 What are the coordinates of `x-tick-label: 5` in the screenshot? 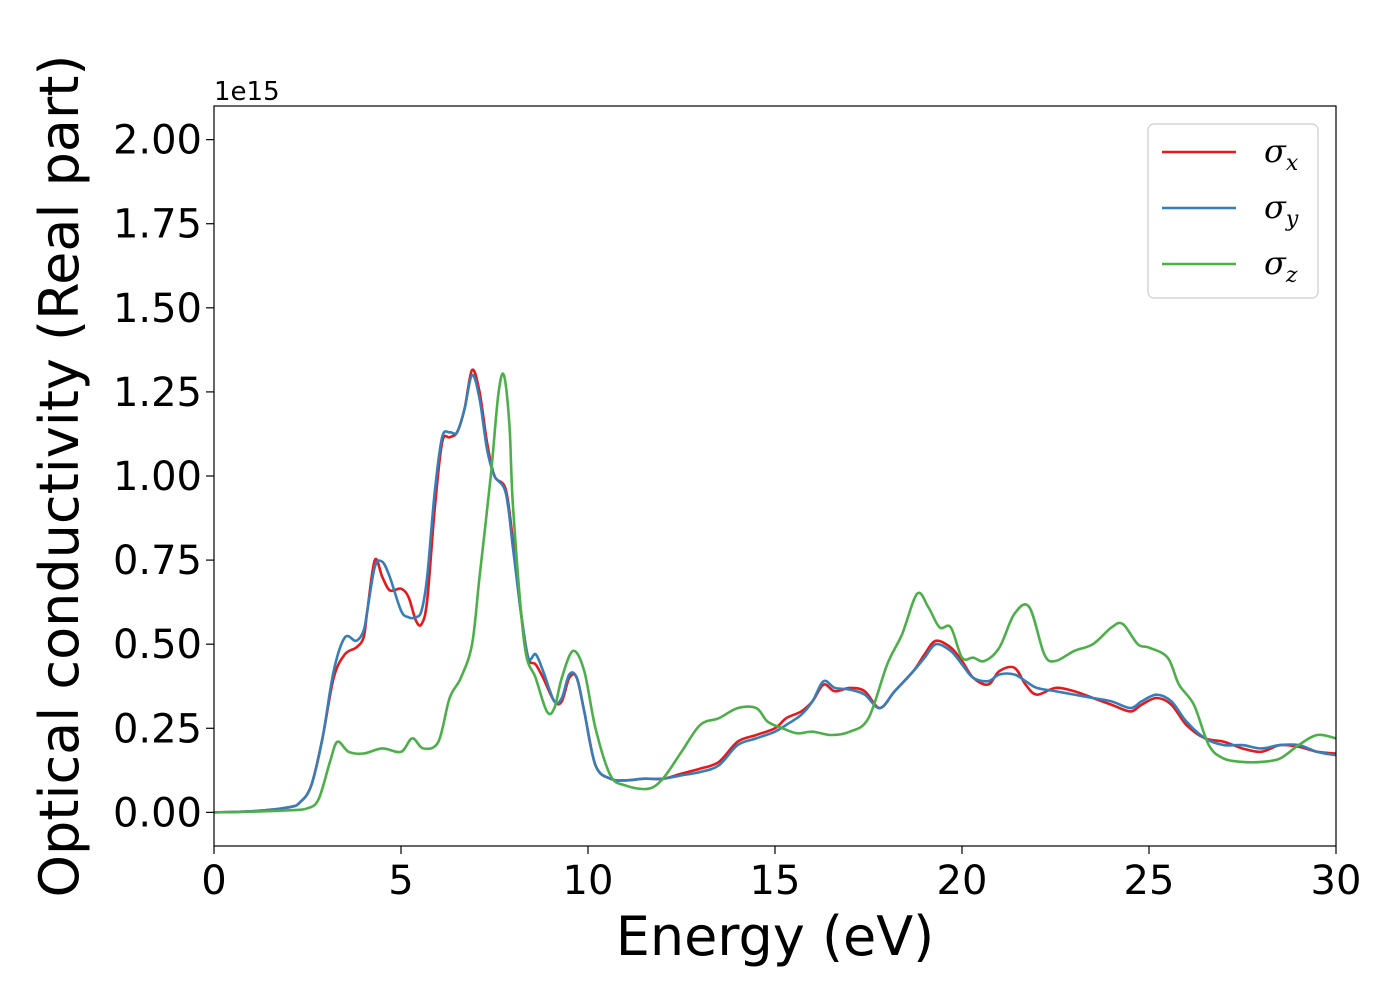 It's located at (400, 881).